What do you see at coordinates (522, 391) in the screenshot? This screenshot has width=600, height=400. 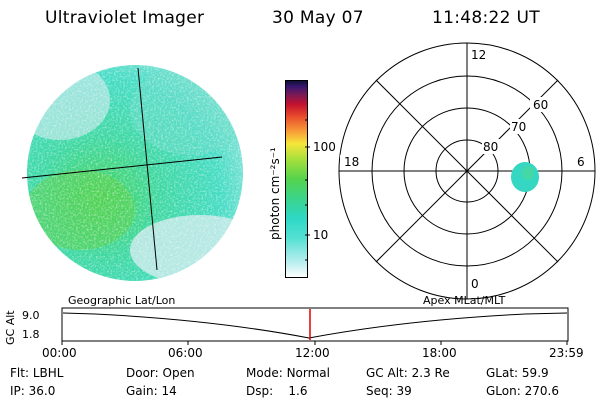 I see `status-glon: GLon: 270.6` at bounding box center [522, 391].